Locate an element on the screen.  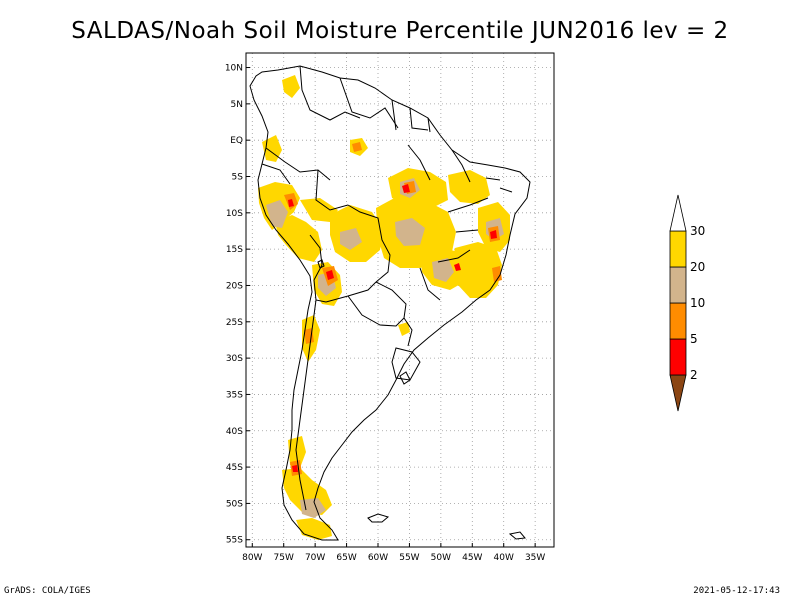
lat-tick-label: 40S is located at coordinates (234, 432).